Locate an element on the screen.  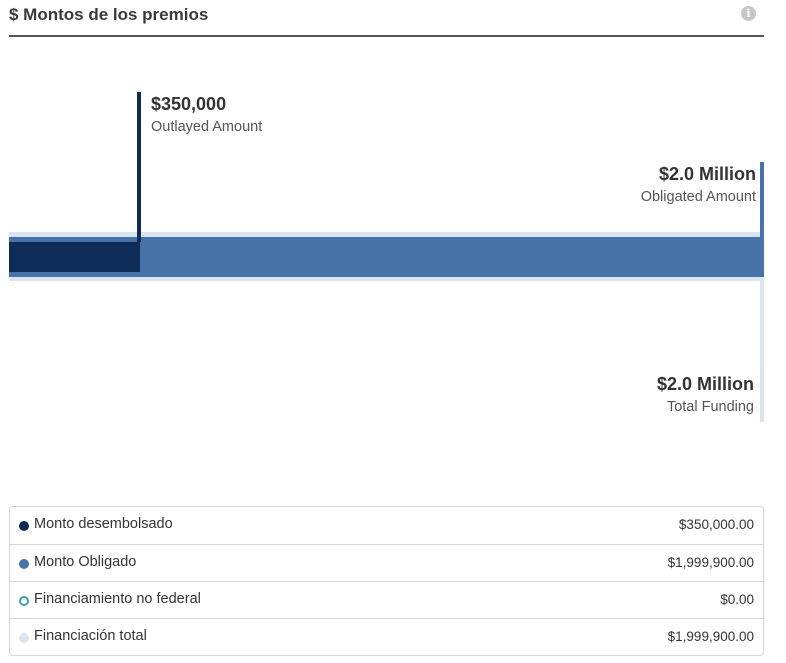
legend-row-total: Financiación total $1,999,900.00 is located at coordinates (386, 636).